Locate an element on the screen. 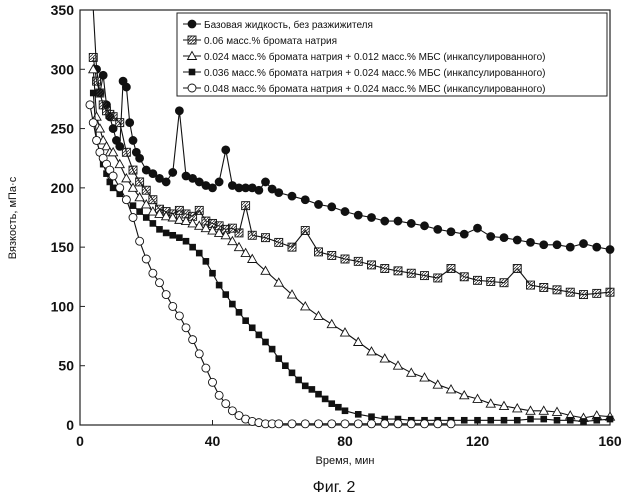 Image resolution: width=629 pixels, height=500 pixels. y-tick-label: 150 is located at coordinates (63, 247).